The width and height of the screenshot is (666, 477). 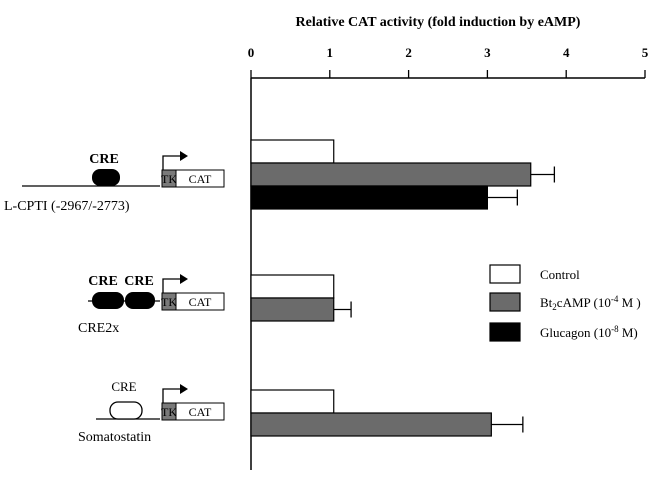 What do you see at coordinates (487, 52) in the screenshot?
I see `x-tick-label: 3` at bounding box center [487, 52].